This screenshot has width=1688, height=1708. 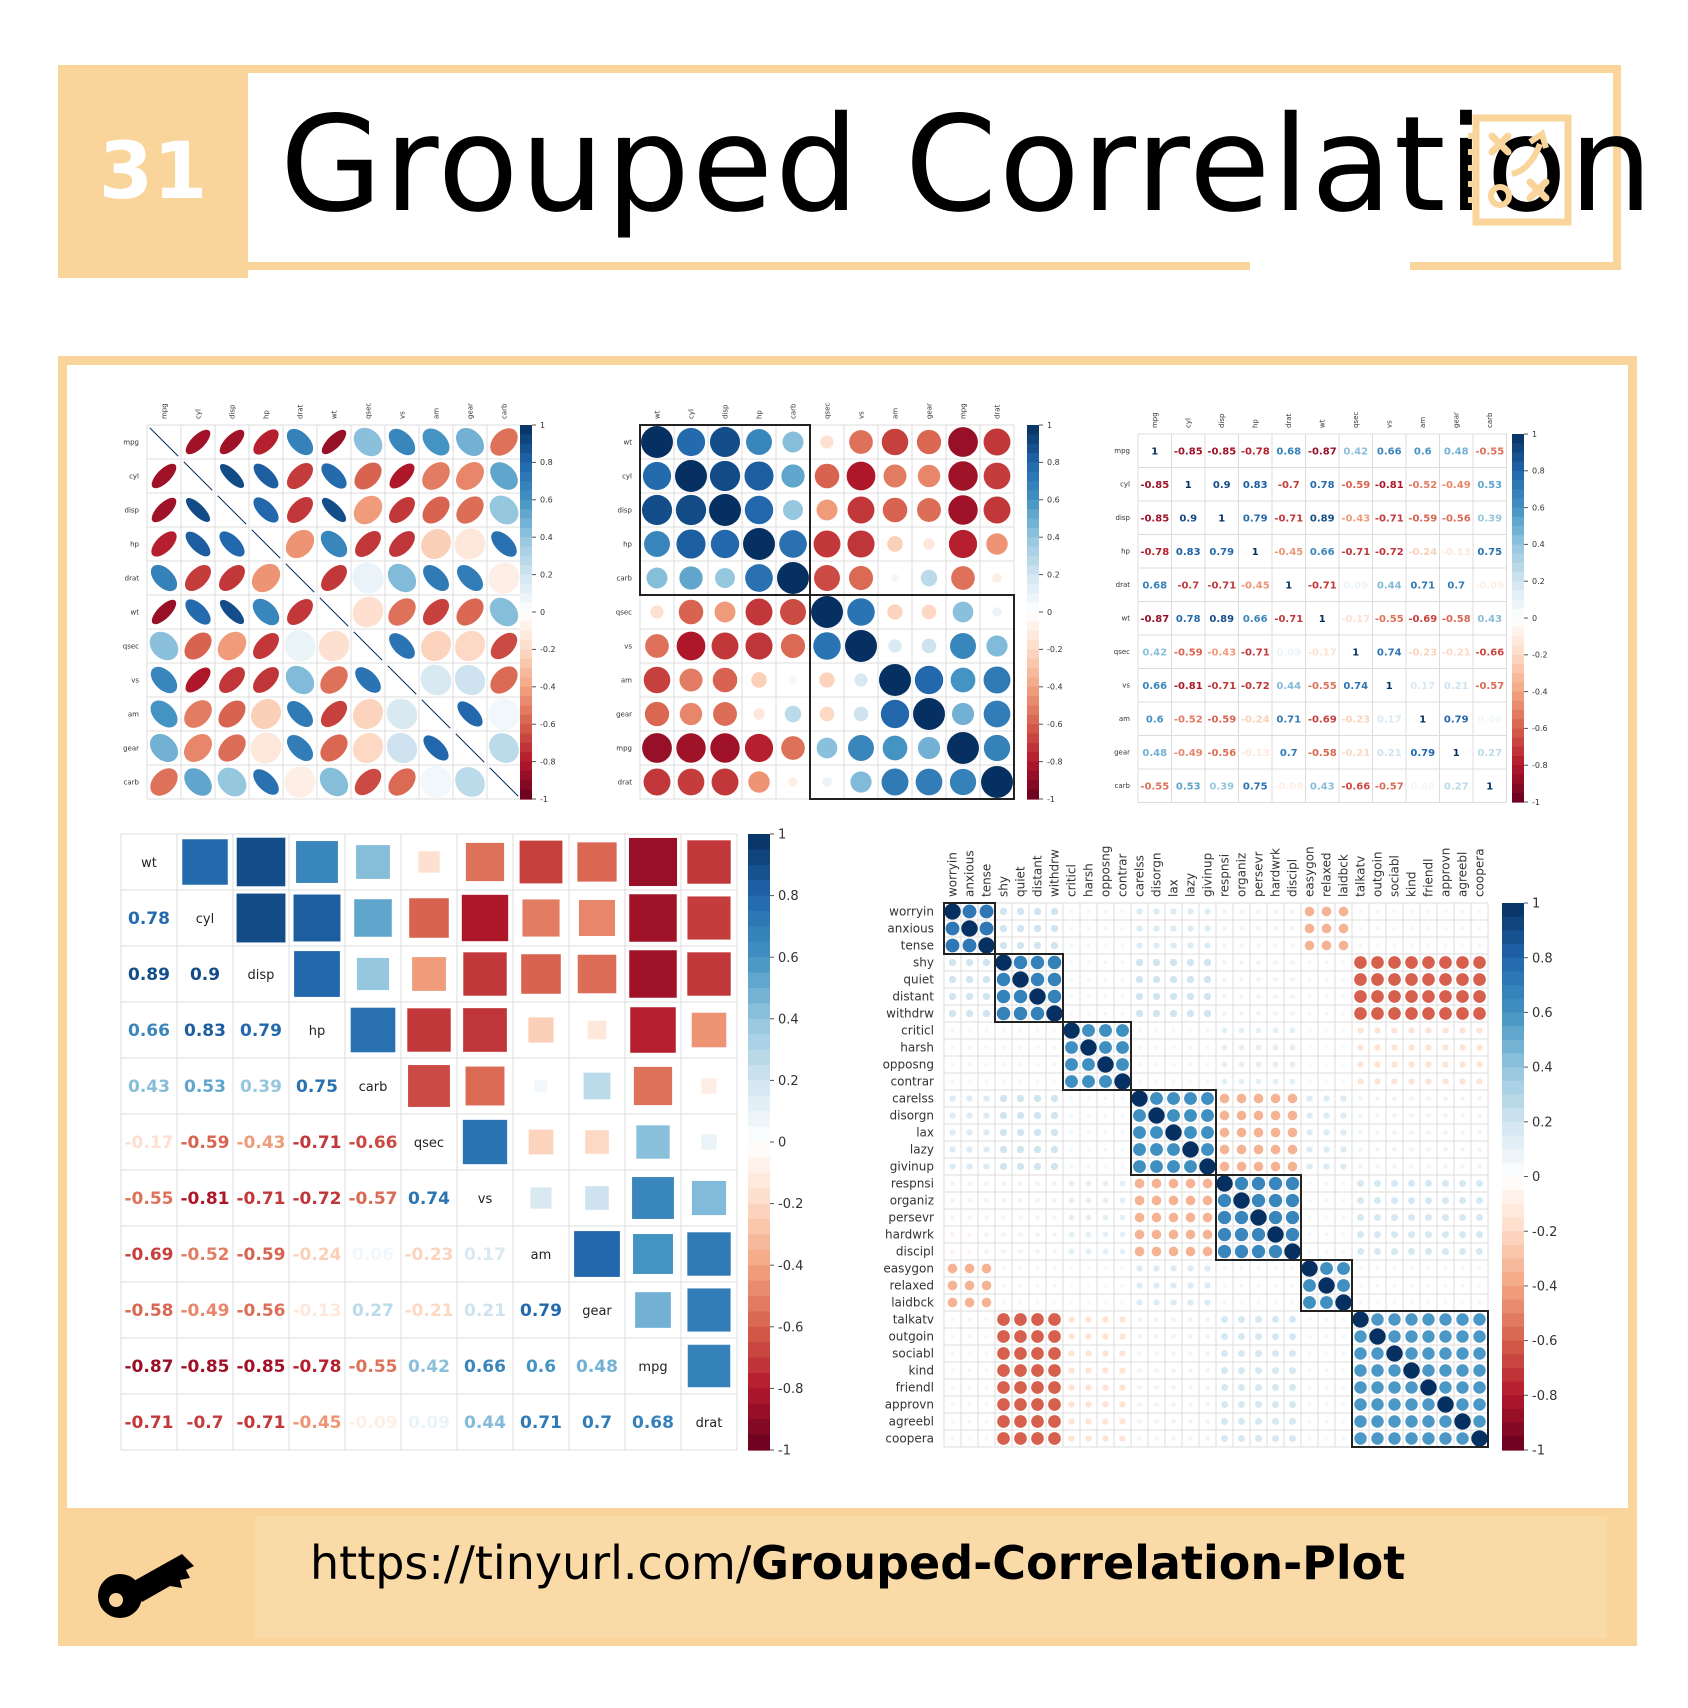 I want to click on mixed-number: -0.57, so click(x=373, y=1199).